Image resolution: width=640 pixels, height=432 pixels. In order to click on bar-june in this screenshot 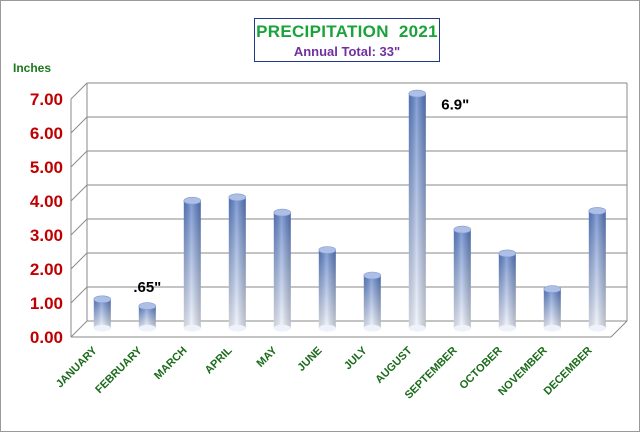, I will do `click(327, 289)`.